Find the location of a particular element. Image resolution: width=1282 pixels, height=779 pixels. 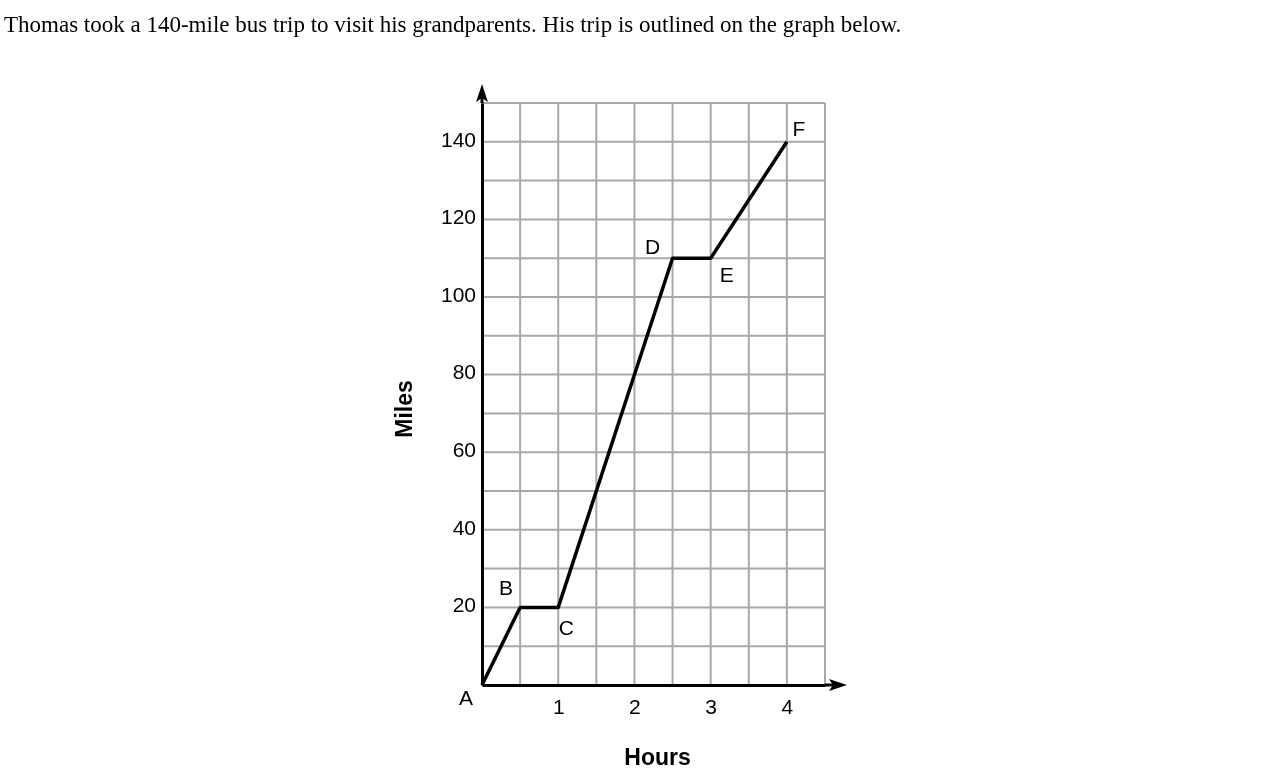

y-axis-title: Miles is located at coordinates (404, 409).